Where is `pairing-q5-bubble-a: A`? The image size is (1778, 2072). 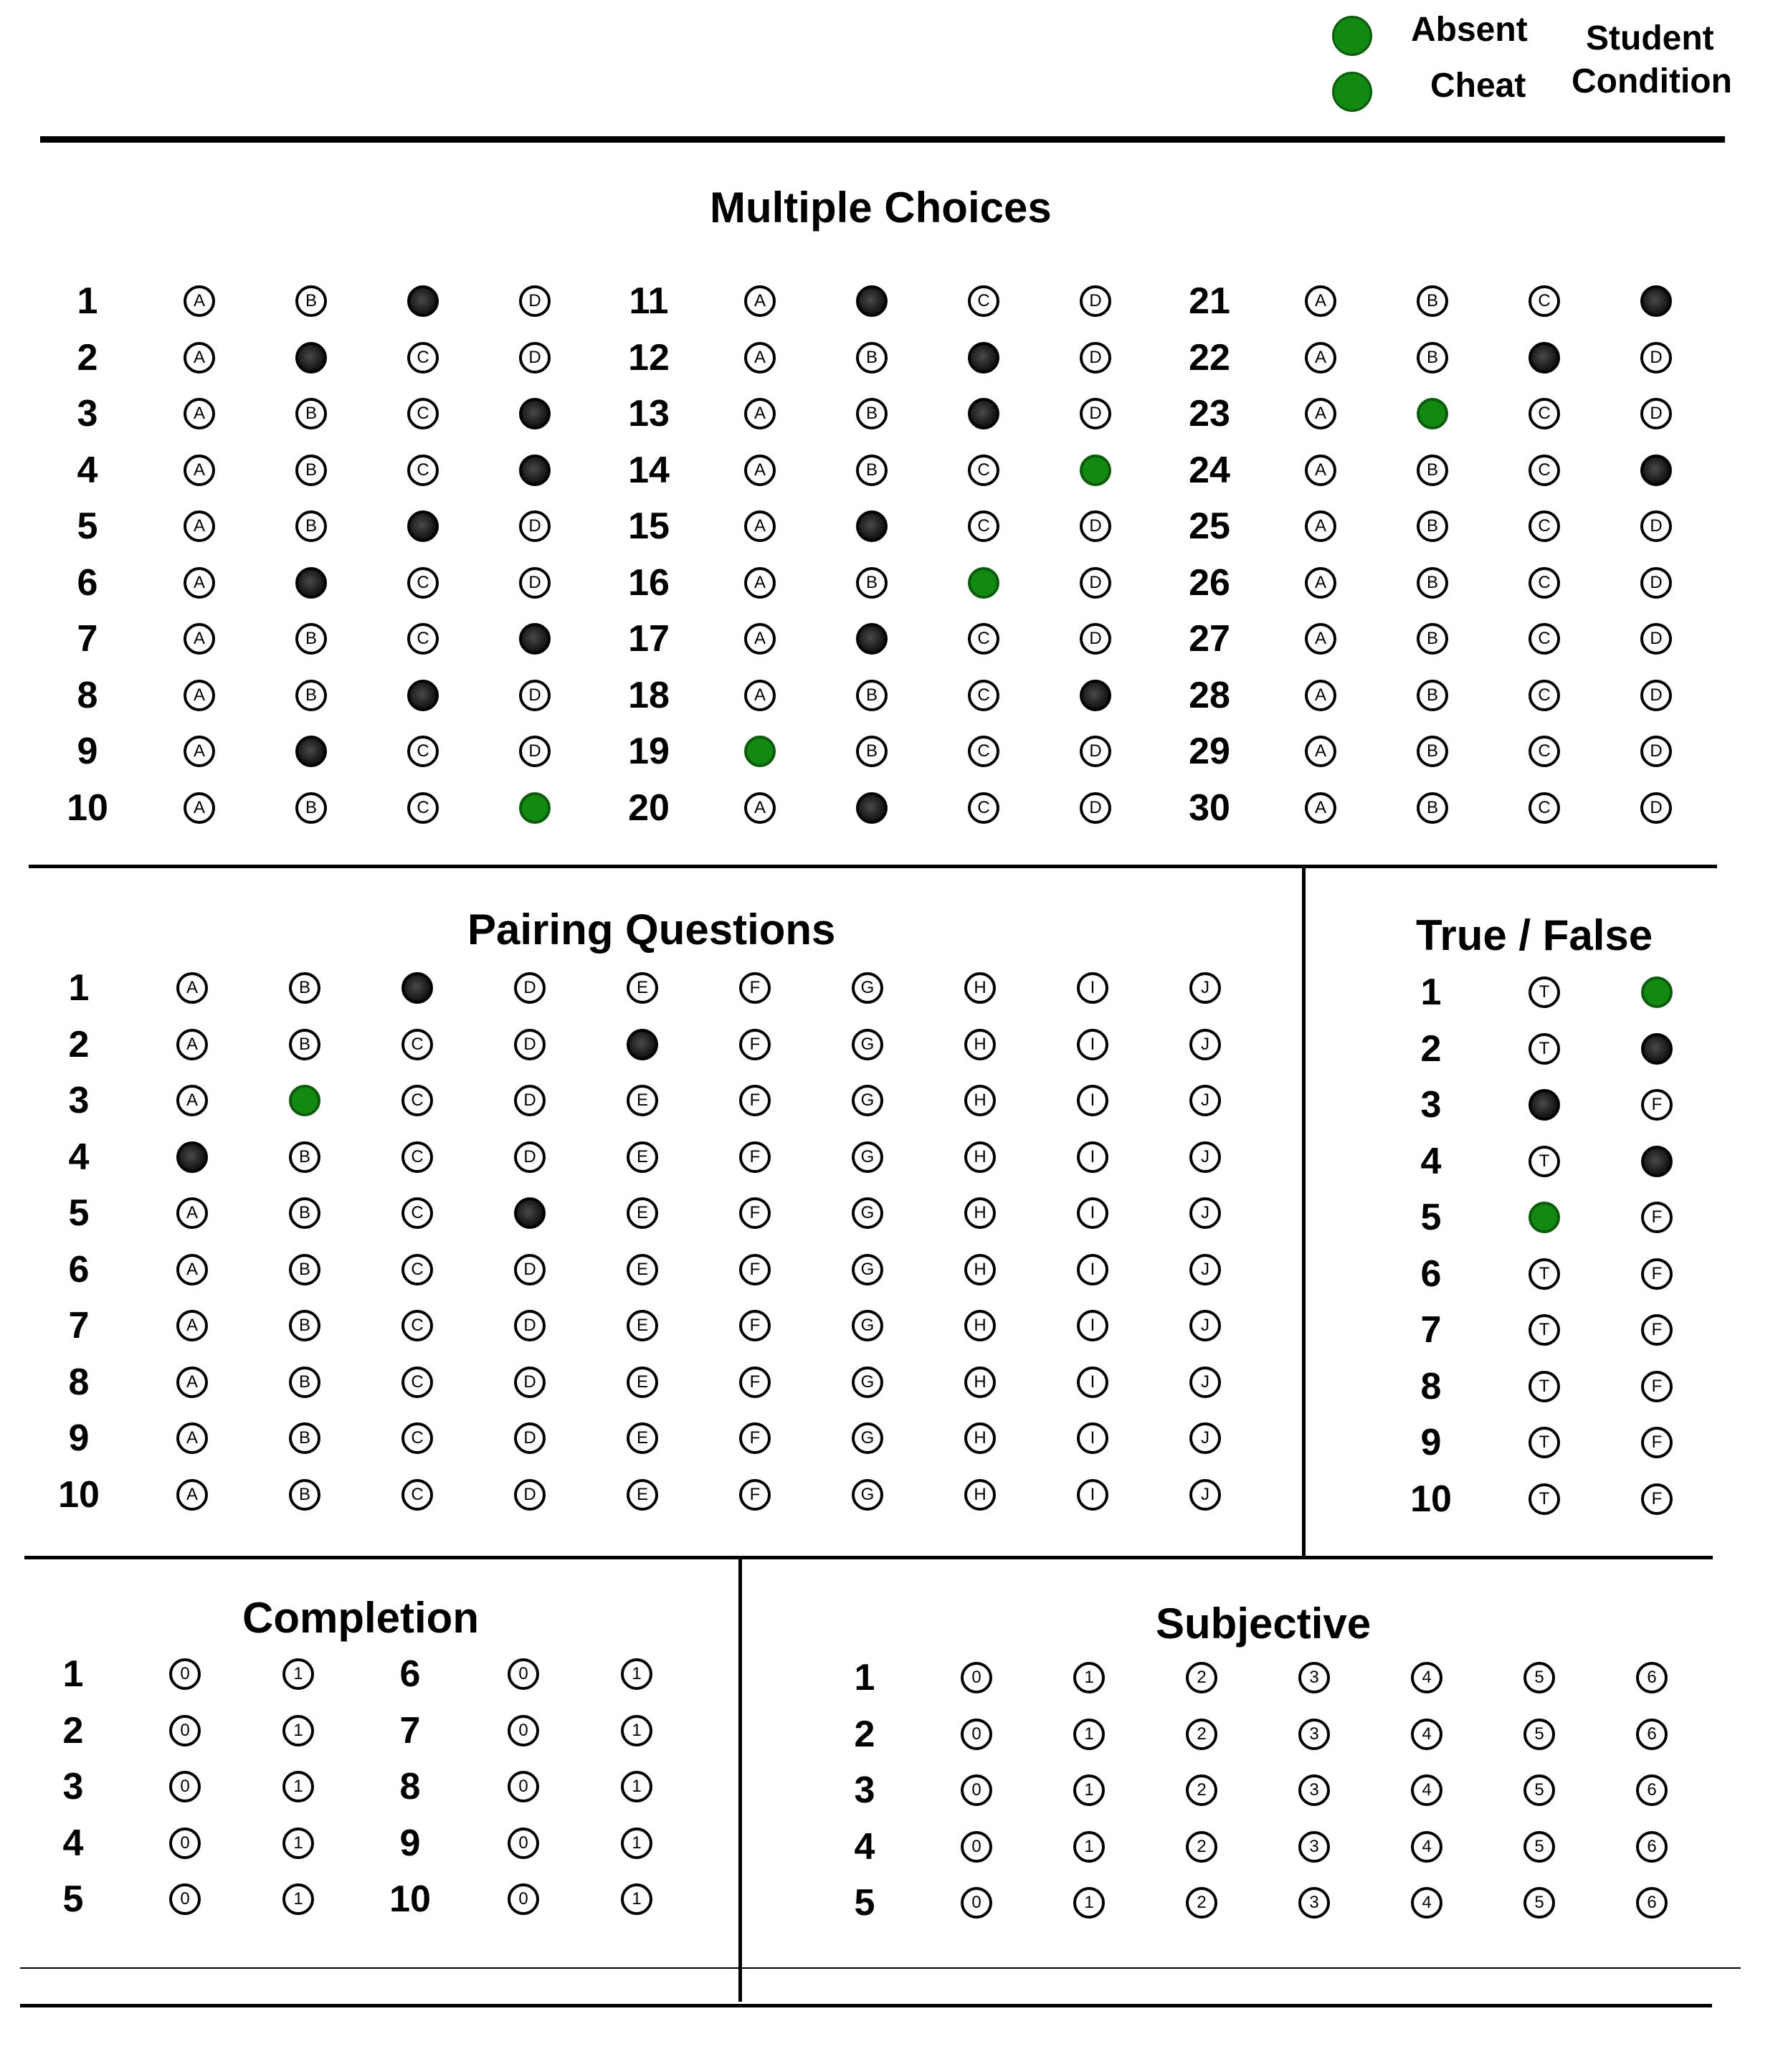 pairing-q5-bubble-a: A is located at coordinates (192, 1213).